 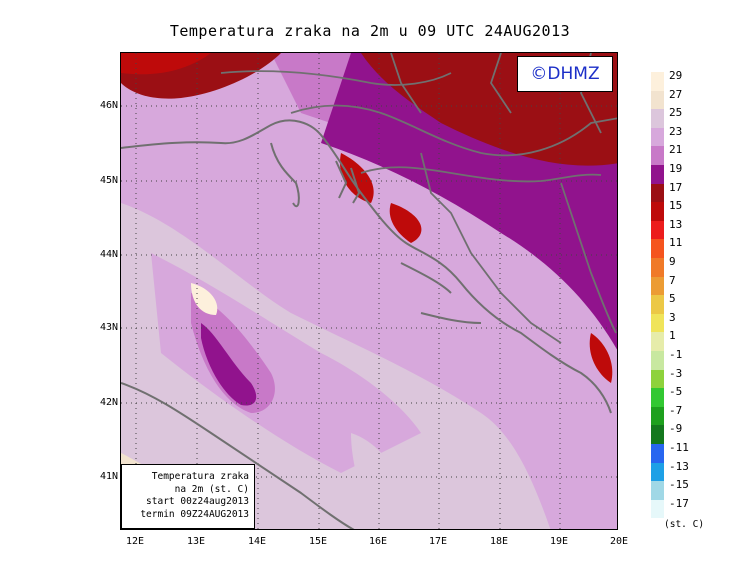 What do you see at coordinates (676, 150) in the screenshot?
I see `legend-label: 21` at bounding box center [676, 150].